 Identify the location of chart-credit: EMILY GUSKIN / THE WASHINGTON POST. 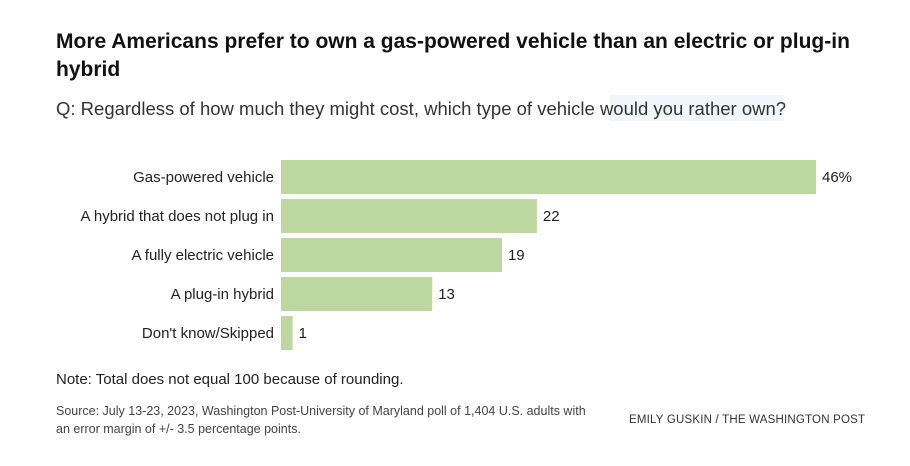
(747, 420).